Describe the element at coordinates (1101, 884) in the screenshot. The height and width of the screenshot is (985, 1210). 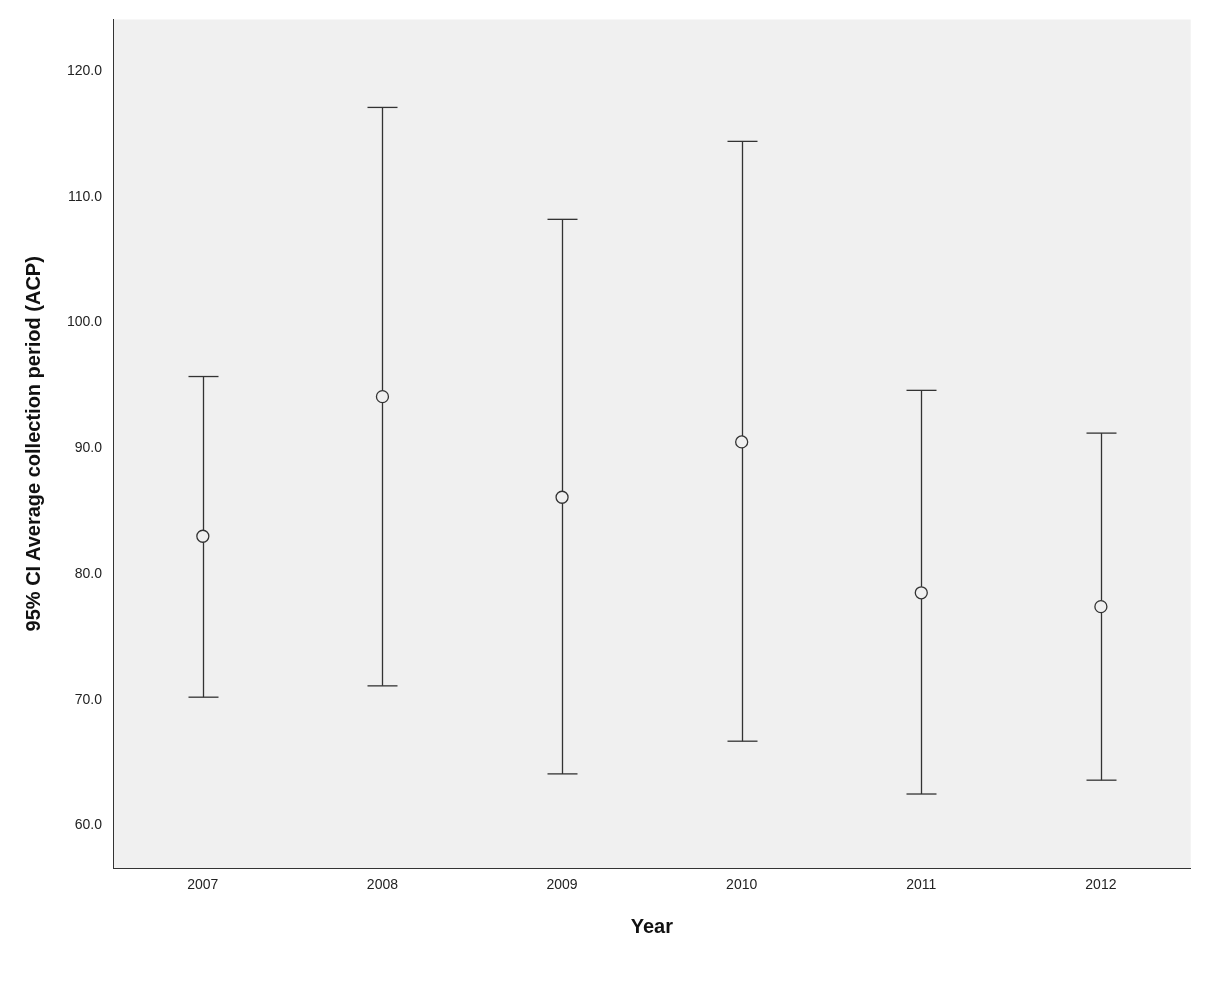
I see `x-tick-label: 2012` at that location.